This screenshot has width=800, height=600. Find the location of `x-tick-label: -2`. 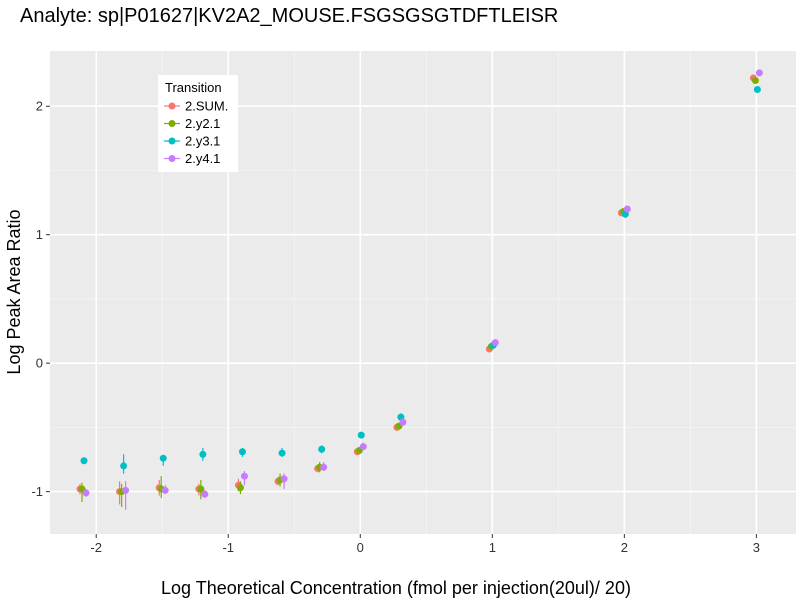

x-tick-label: -2 is located at coordinates (96, 547).